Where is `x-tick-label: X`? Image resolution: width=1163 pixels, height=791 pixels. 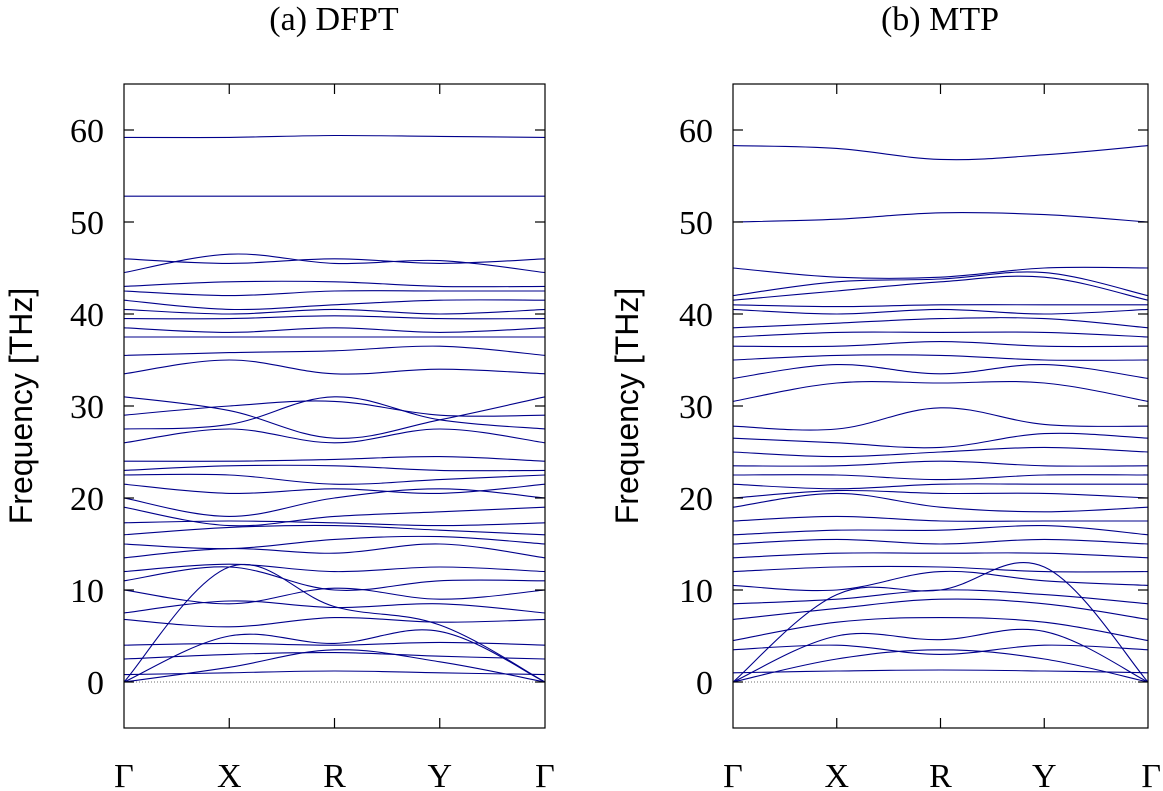 x-tick-label: X is located at coordinates (229, 774).